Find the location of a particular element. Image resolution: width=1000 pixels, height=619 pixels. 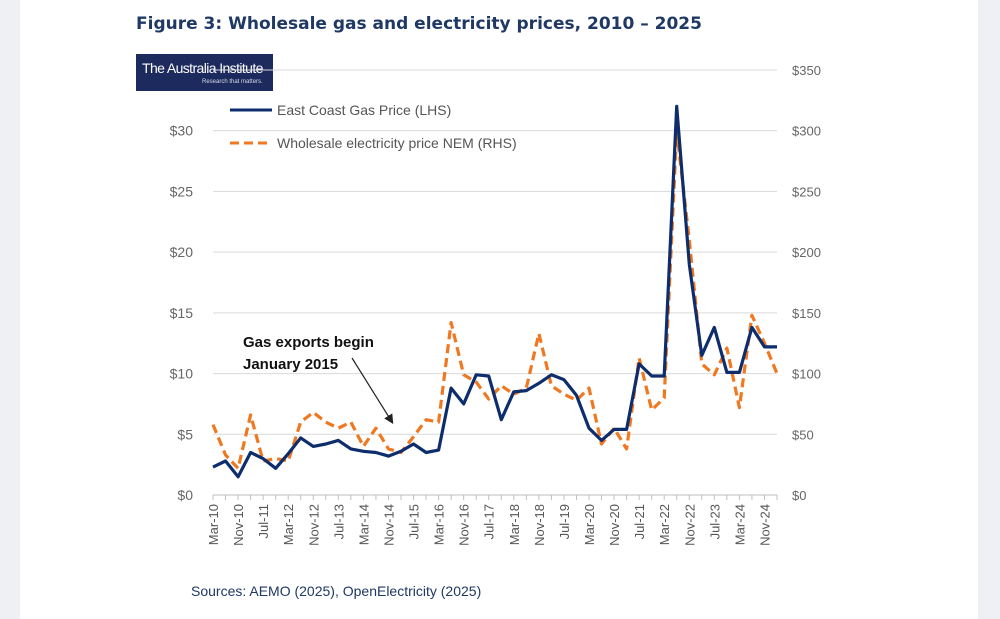

x-tick-label: Nov-12 is located at coordinates (313, 525).